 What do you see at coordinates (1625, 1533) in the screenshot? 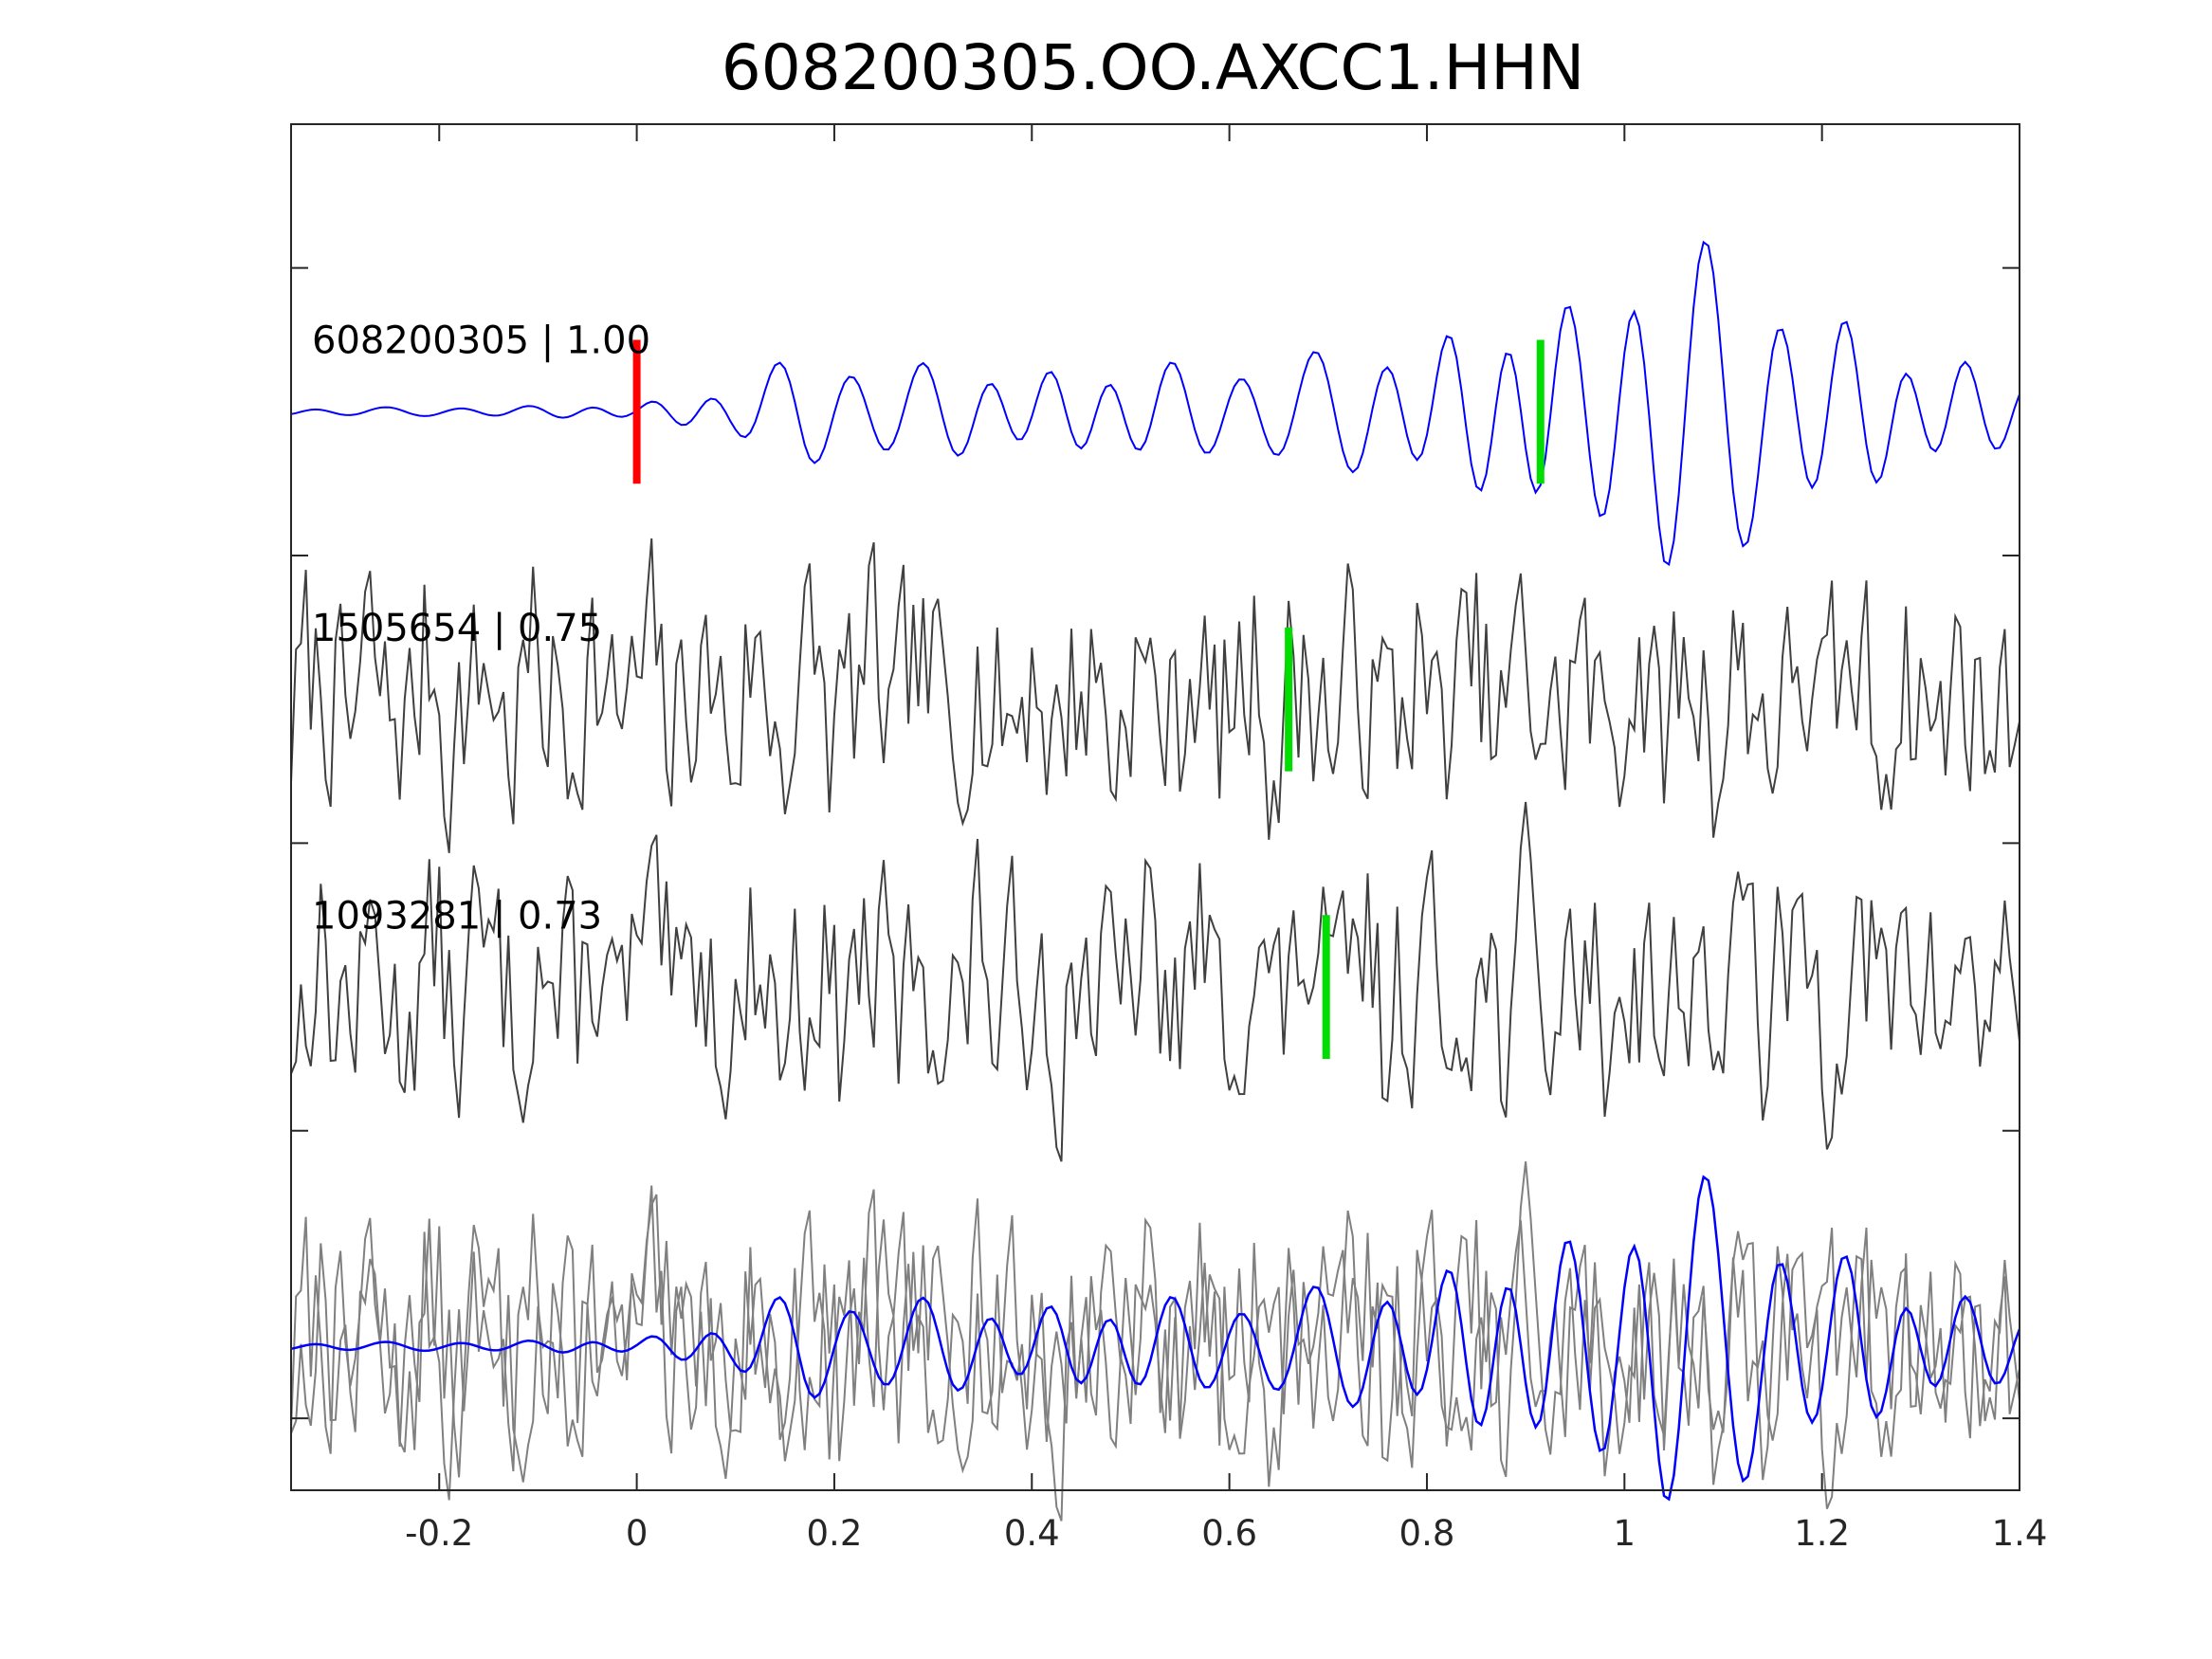
I see `x-tick-label: 1` at bounding box center [1625, 1533].